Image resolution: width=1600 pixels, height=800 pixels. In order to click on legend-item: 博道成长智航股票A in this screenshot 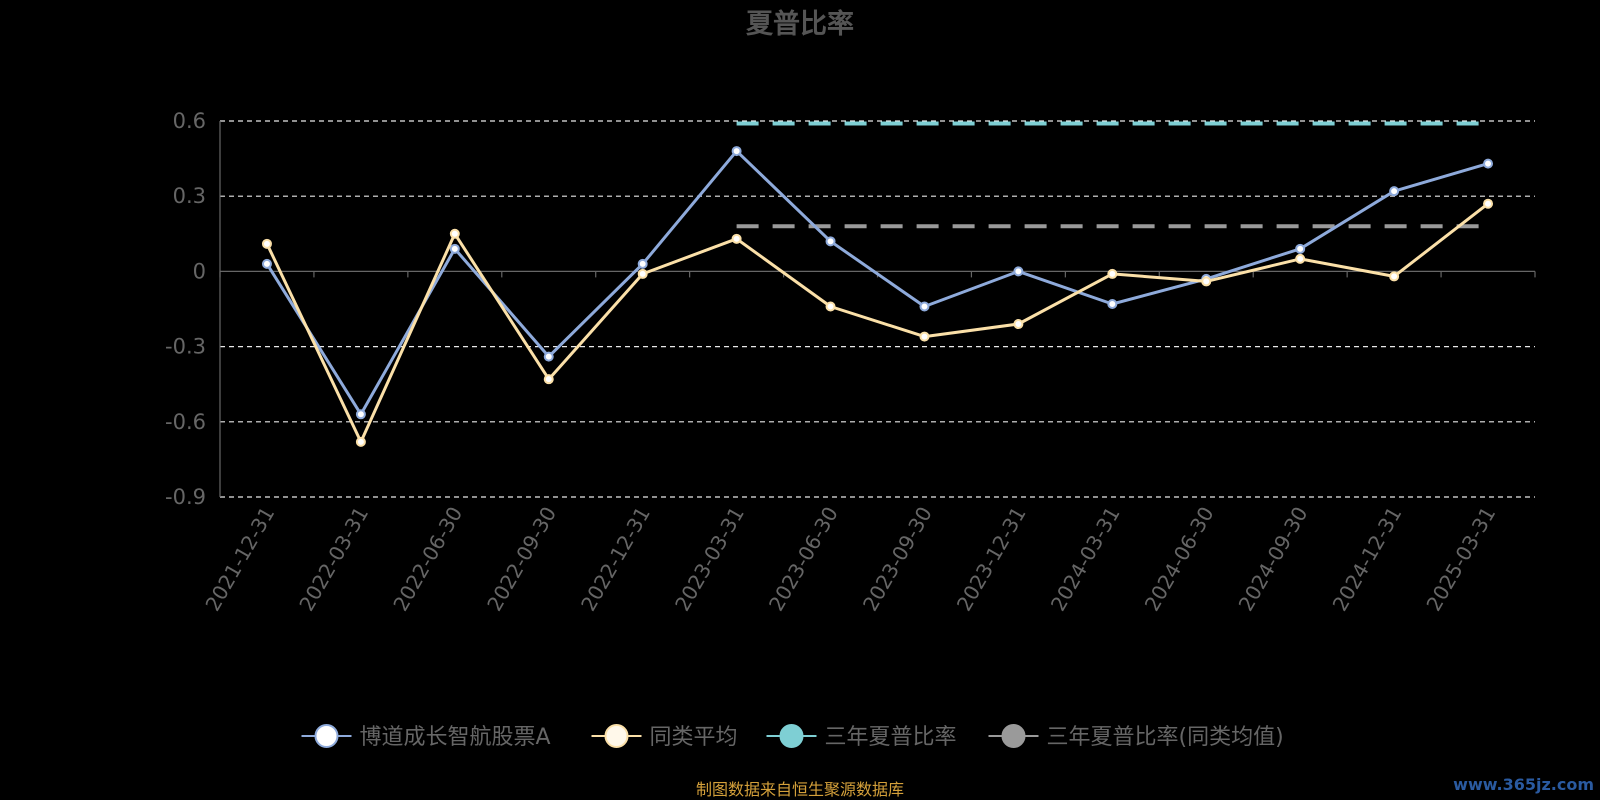, I will do `click(426, 737)`.